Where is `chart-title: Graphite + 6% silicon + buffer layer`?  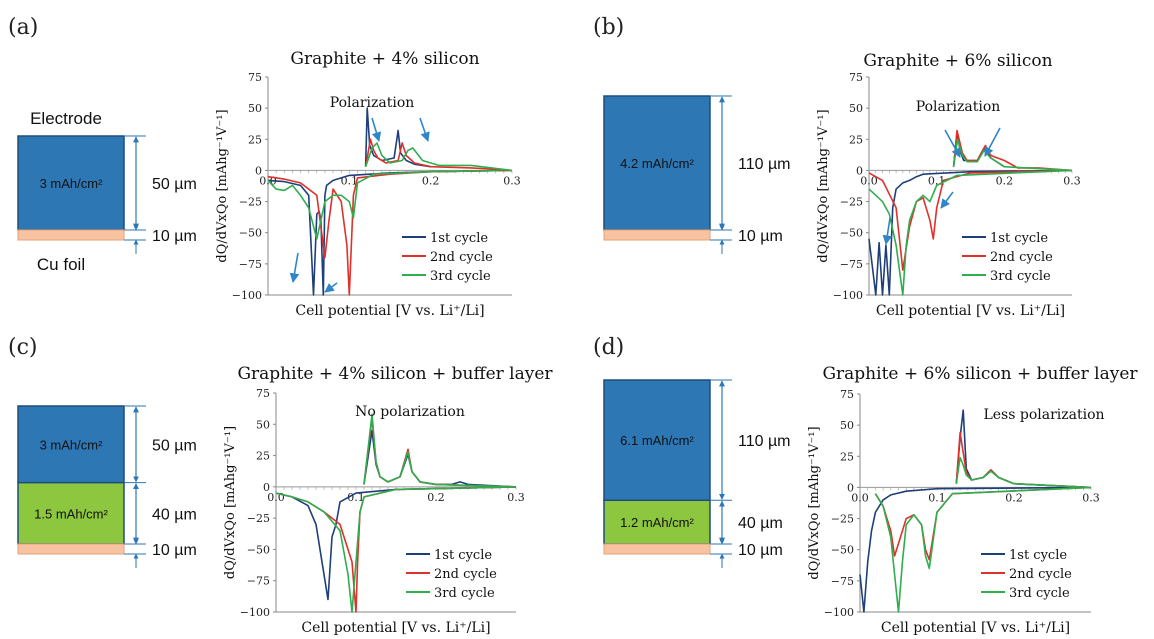
chart-title: Graphite + 6% silicon + buffer layer is located at coordinates (980, 374).